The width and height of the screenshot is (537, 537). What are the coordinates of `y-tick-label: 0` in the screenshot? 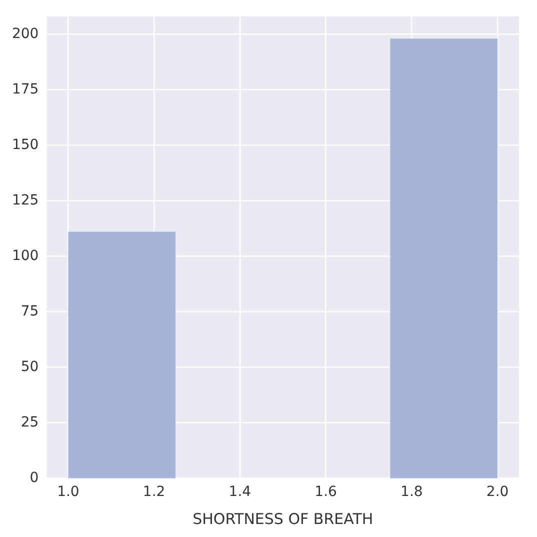 It's located at (34, 478).